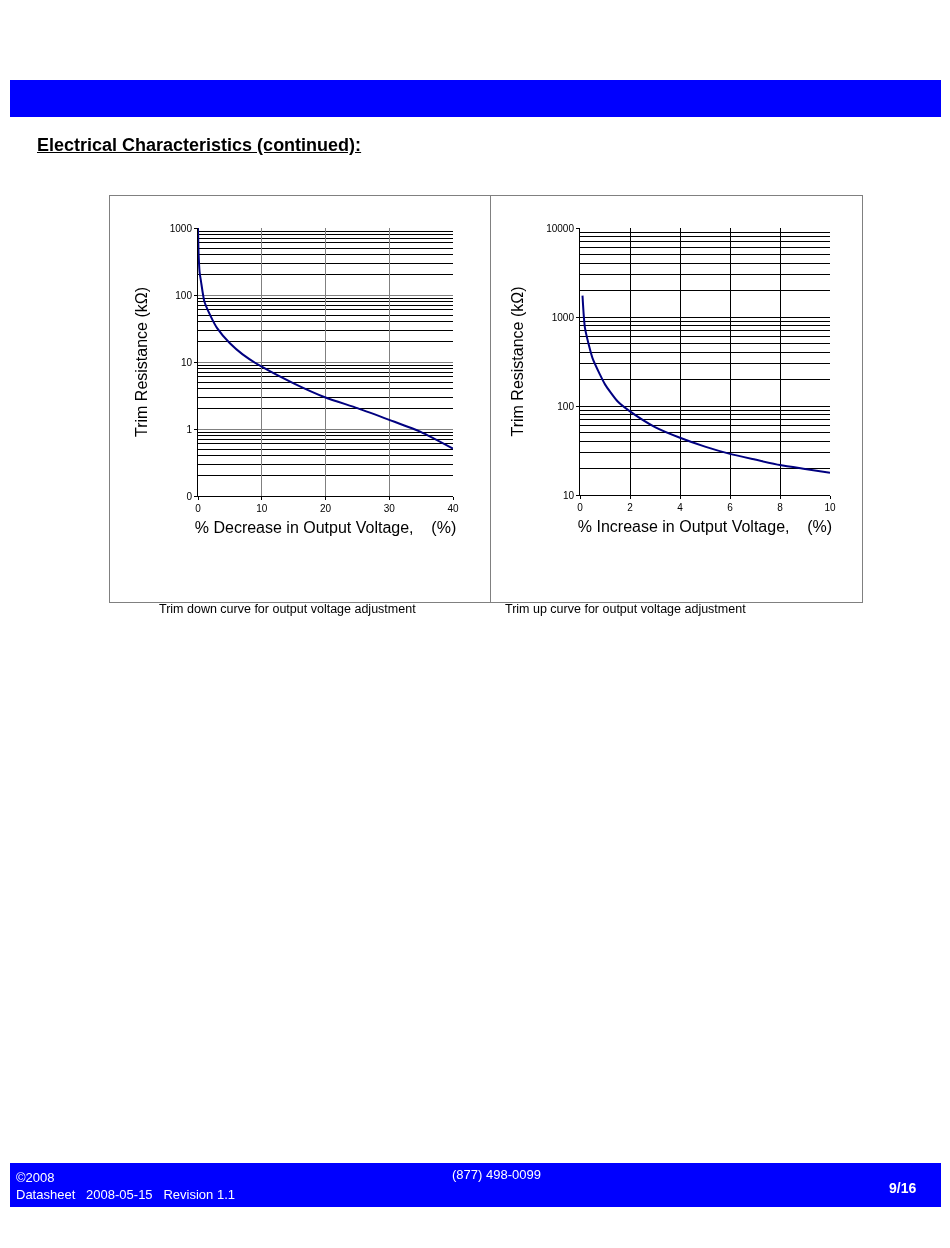 This screenshot has width=950, height=1248. What do you see at coordinates (496, 1174) in the screenshot?
I see `text: (877) 498-0099` at bounding box center [496, 1174].